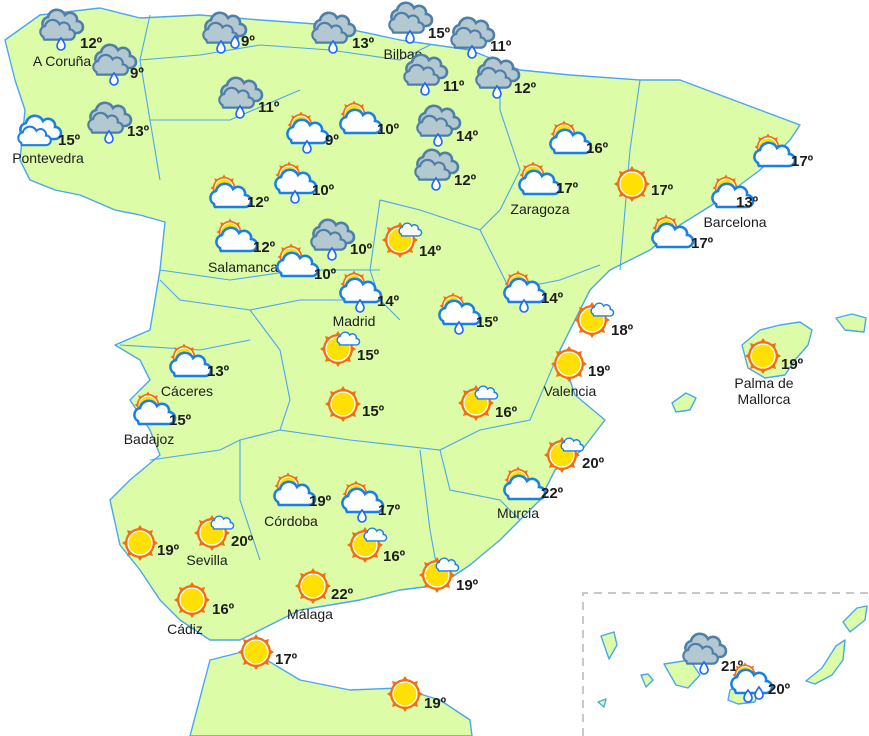 The width and height of the screenshot is (869, 736). I want to click on city-label: Murcia, so click(518, 513).